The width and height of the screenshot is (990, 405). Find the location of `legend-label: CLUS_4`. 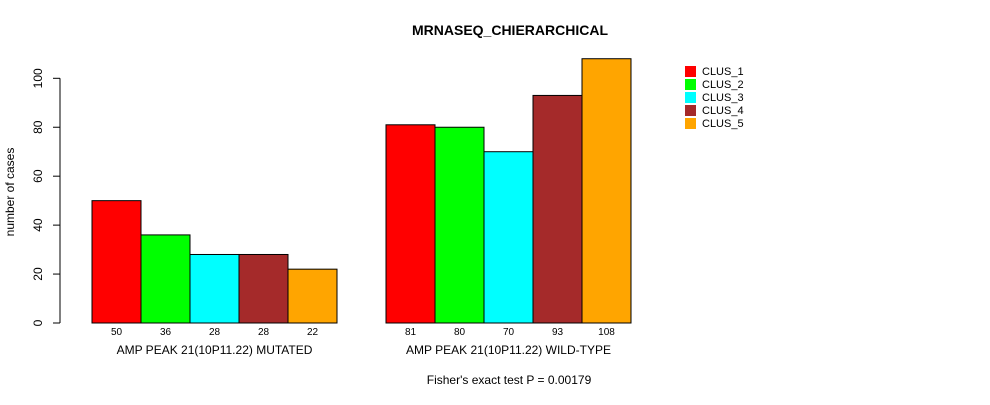

legend-label: CLUS_4 is located at coordinates (723, 111).